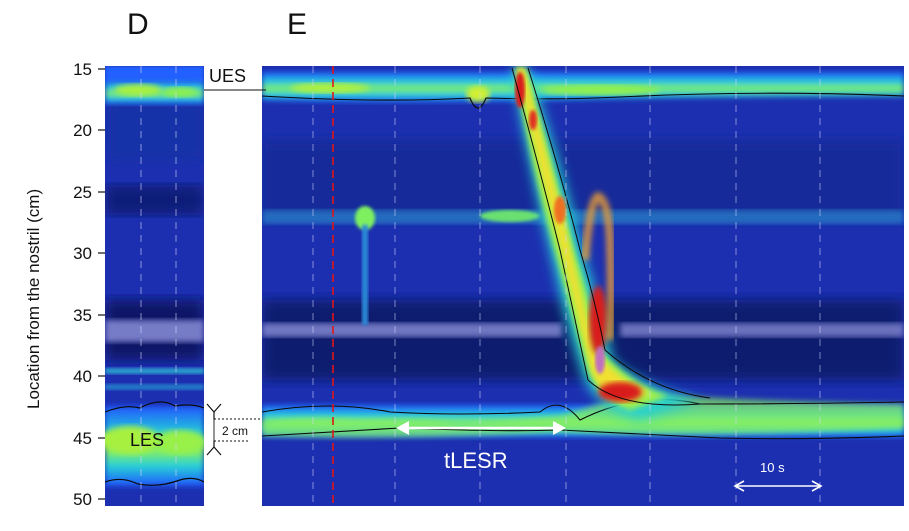 Image resolution: width=909 pixels, height=531 pixels. What do you see at coordinates (138, 24) in the screenshot?
I see `panel-letter-d: D` at bounding box center [138, 24].